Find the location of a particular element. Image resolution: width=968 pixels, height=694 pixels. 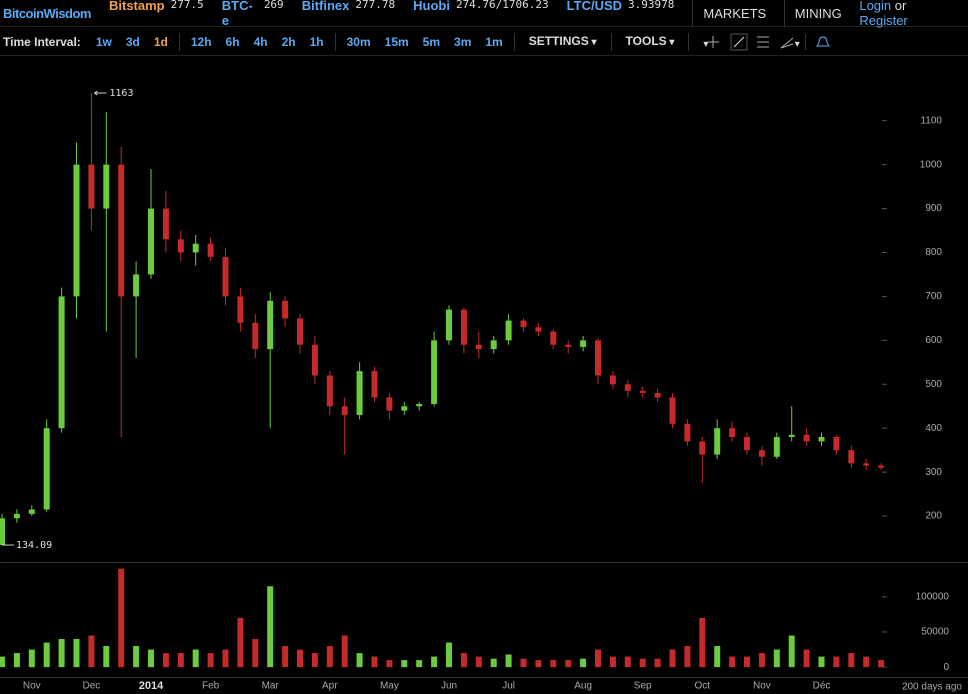

interval: 6h is located at coordinates (232, 41).